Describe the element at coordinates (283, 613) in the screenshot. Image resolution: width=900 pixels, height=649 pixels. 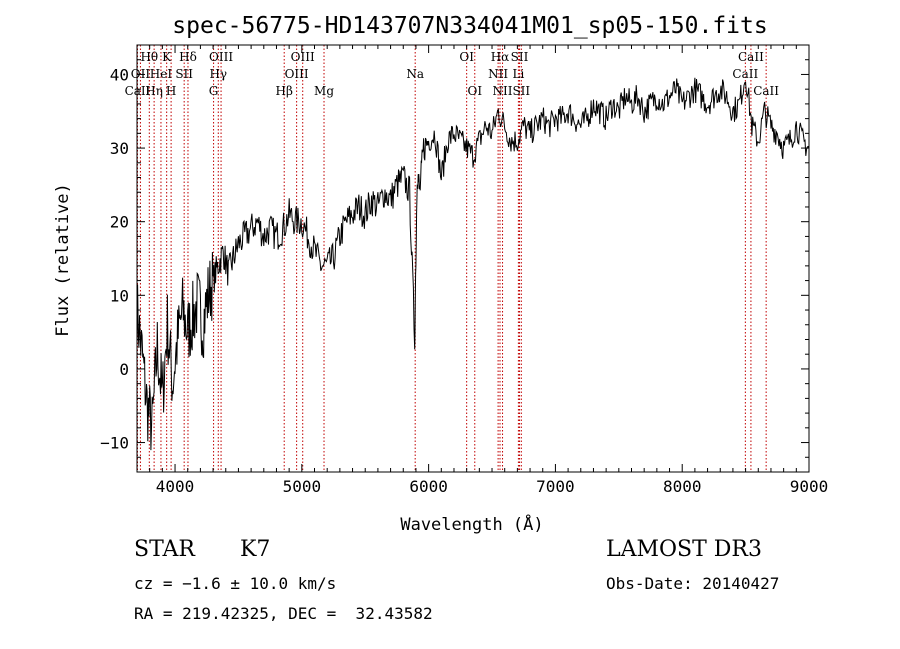
I see `coordinates-readout: RA = 219.42325, DEC = 32.43582` at that location.